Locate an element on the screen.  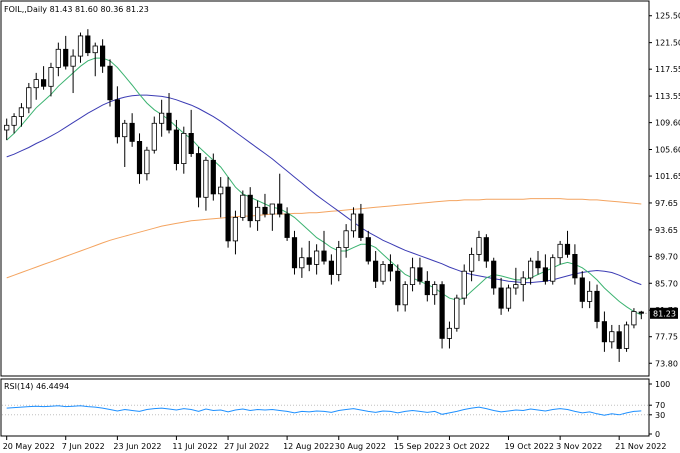
date-tick-label: 12 Aug 2022 is located at coordinates (308, 446).